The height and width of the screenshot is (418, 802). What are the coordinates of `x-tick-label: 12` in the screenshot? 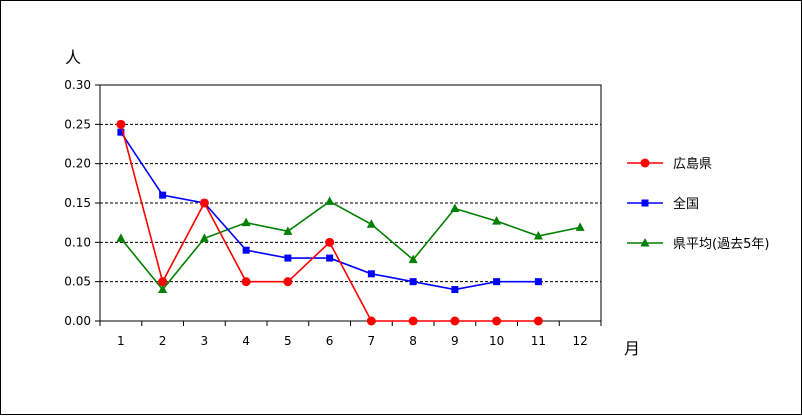 It's located at (579, 341).